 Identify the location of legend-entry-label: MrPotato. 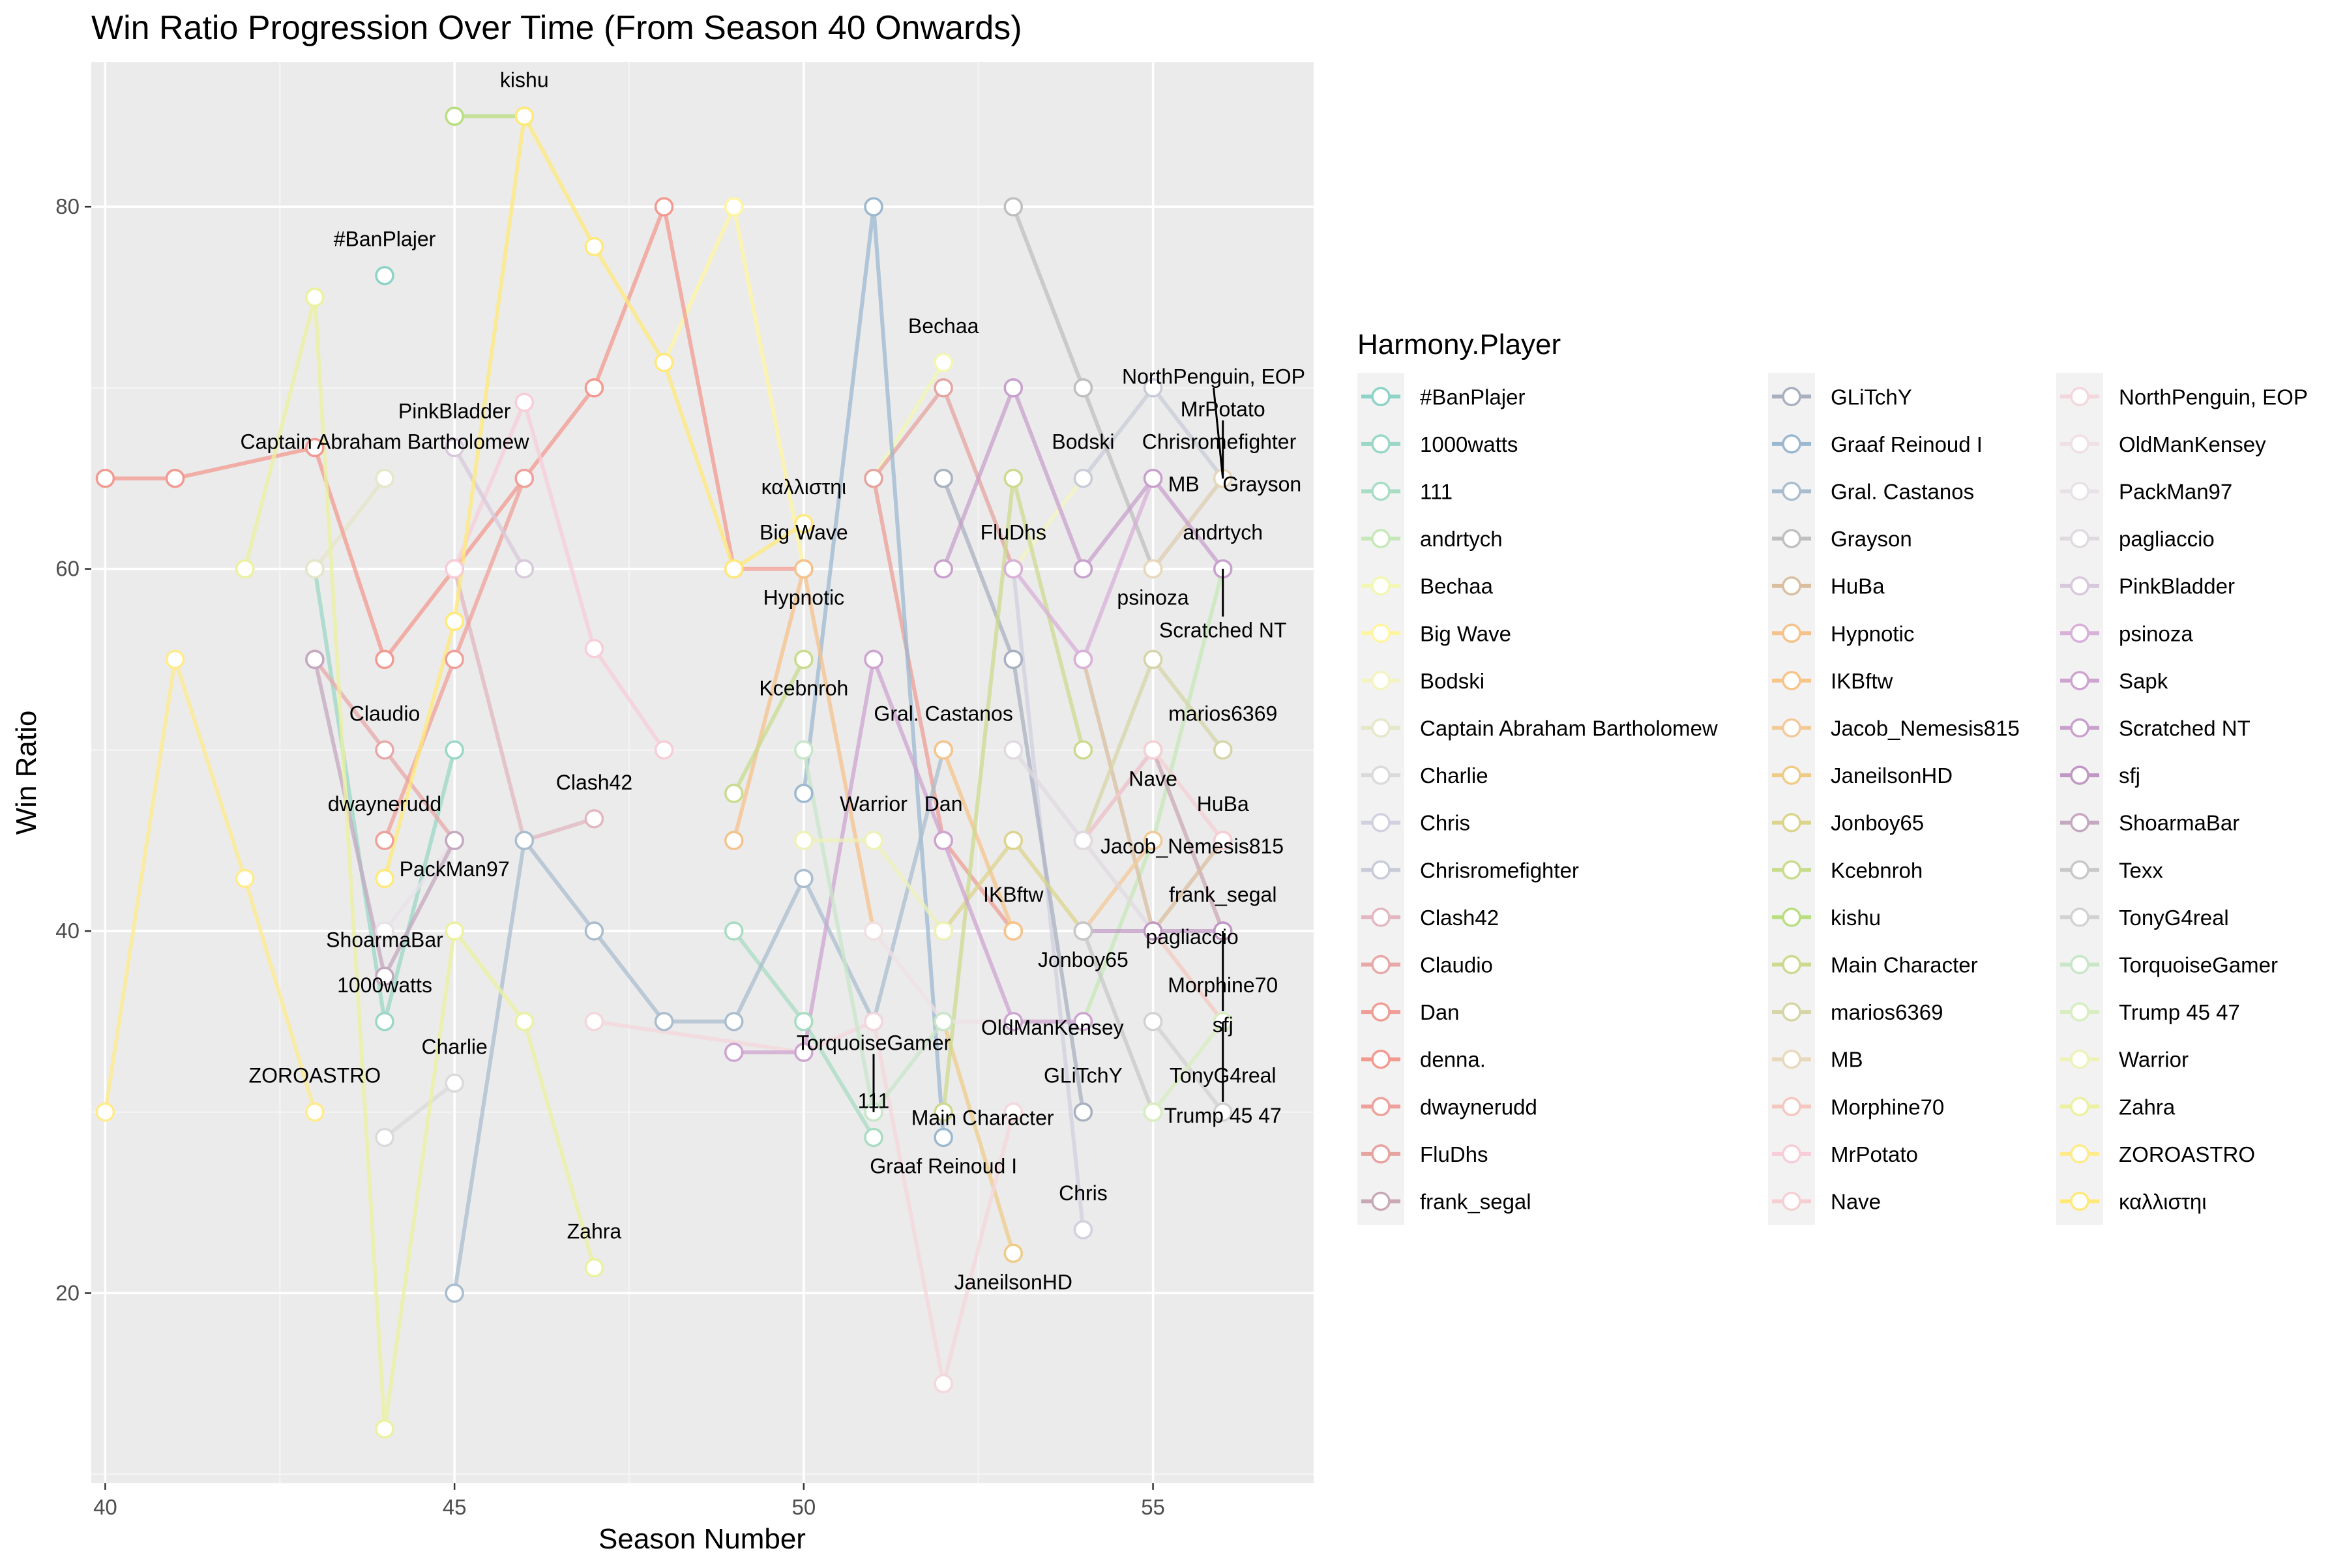
(1874, 1154).